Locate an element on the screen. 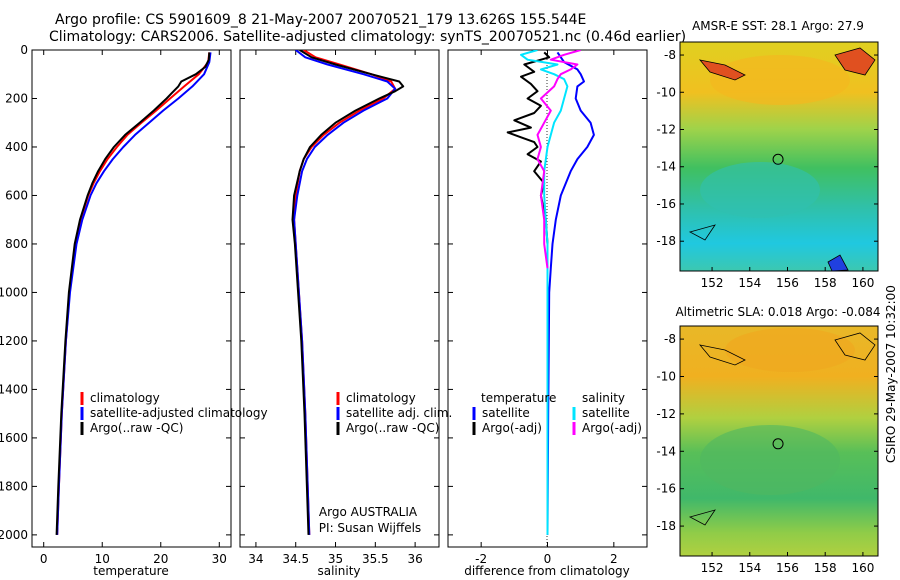 The height and width of the screenshot is (580, 900). pi-label: PI: Susan Wijffels is located at coordinates (370, 528).